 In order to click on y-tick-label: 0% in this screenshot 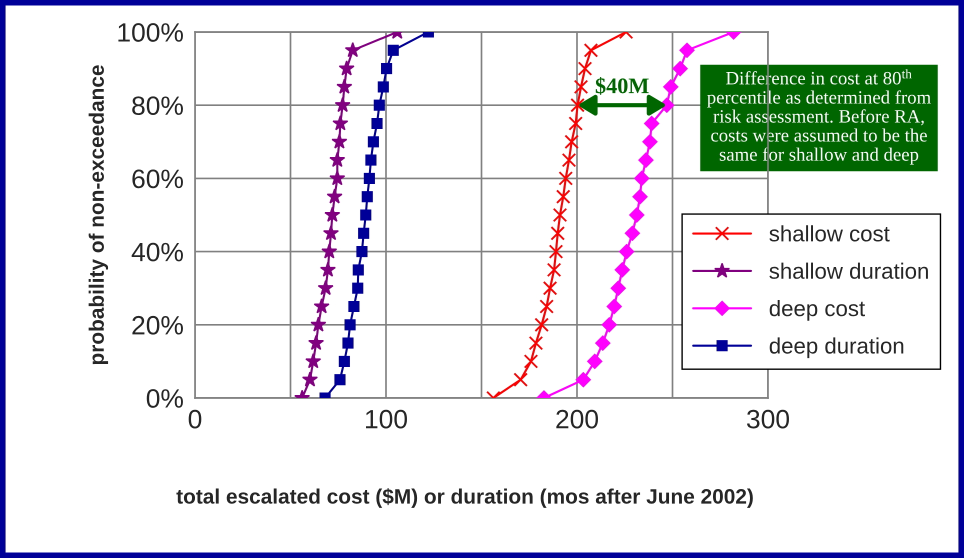, I will do `click(164, 398)`.